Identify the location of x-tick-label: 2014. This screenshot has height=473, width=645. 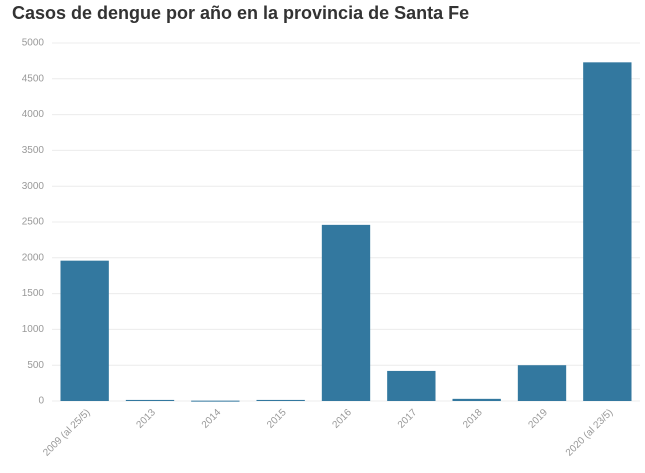
(212, 419).